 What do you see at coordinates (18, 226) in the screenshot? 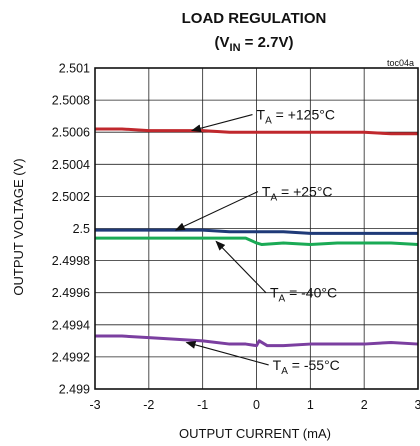
I see `y-axis-label: OUTPUT VOLTAGE (V)` at bounding box center [18, 226].